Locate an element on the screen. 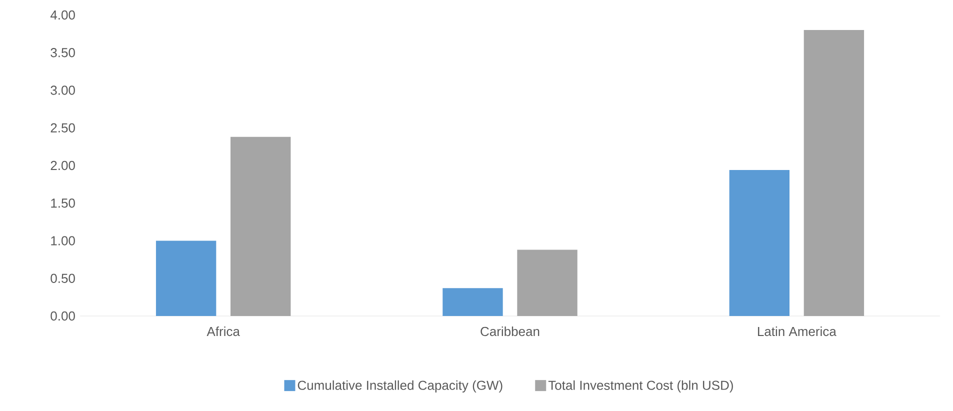  y-tick-label: 2.00 is located at coordinates (62, 165).